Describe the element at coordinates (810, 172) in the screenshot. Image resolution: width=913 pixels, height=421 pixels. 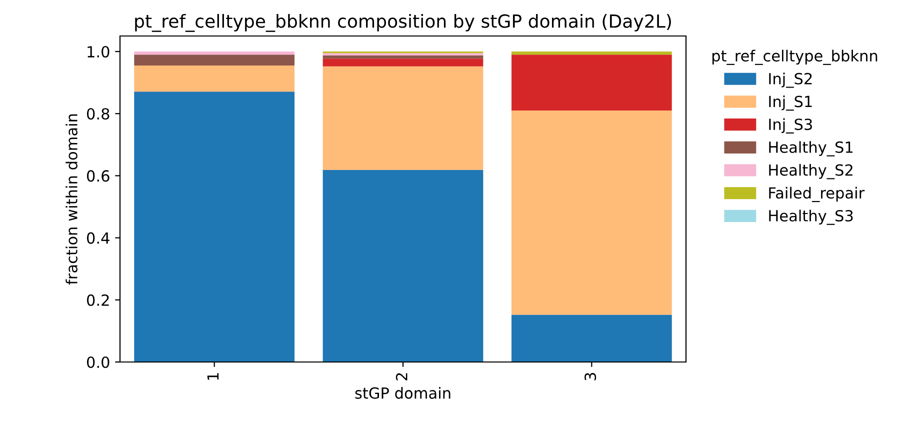
I see `legend-label: Healthy_S2` at that location.